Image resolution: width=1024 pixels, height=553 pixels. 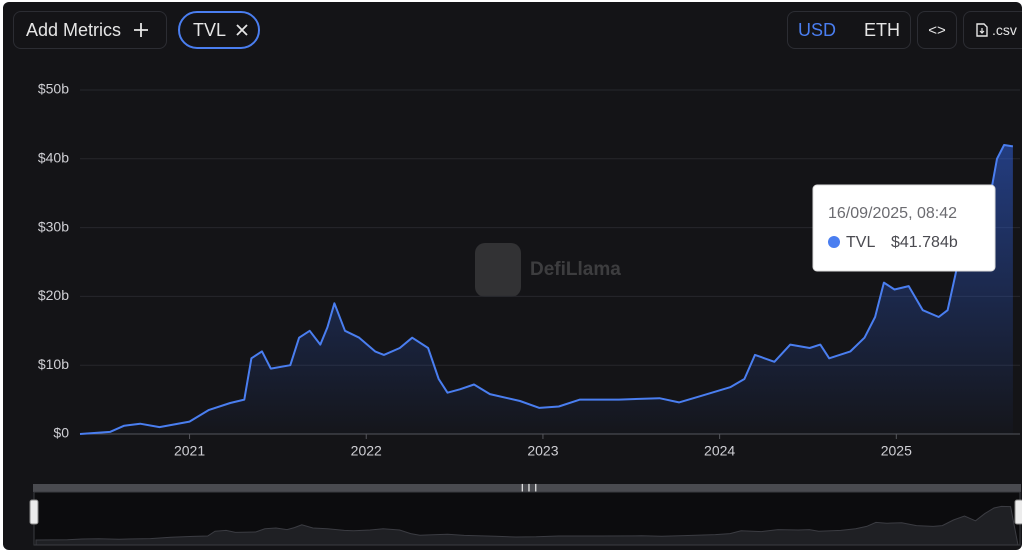 What do you see at coordinates (834, 242) in the screenshot?
I see `tooltip-dot` at bounding box center [834, 242].